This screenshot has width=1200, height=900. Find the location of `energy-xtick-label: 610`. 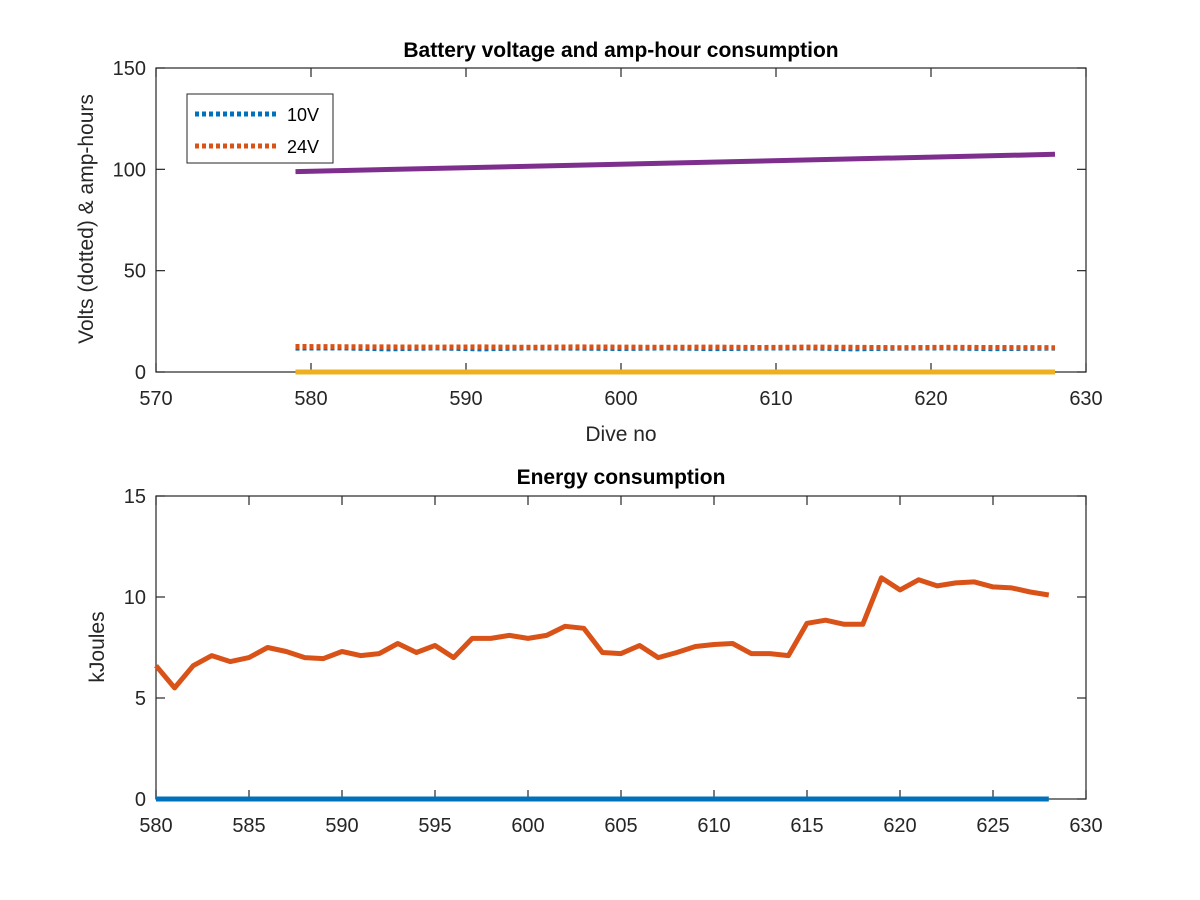

energy-xtick-label: 610 is located at coordinates (713, 826).